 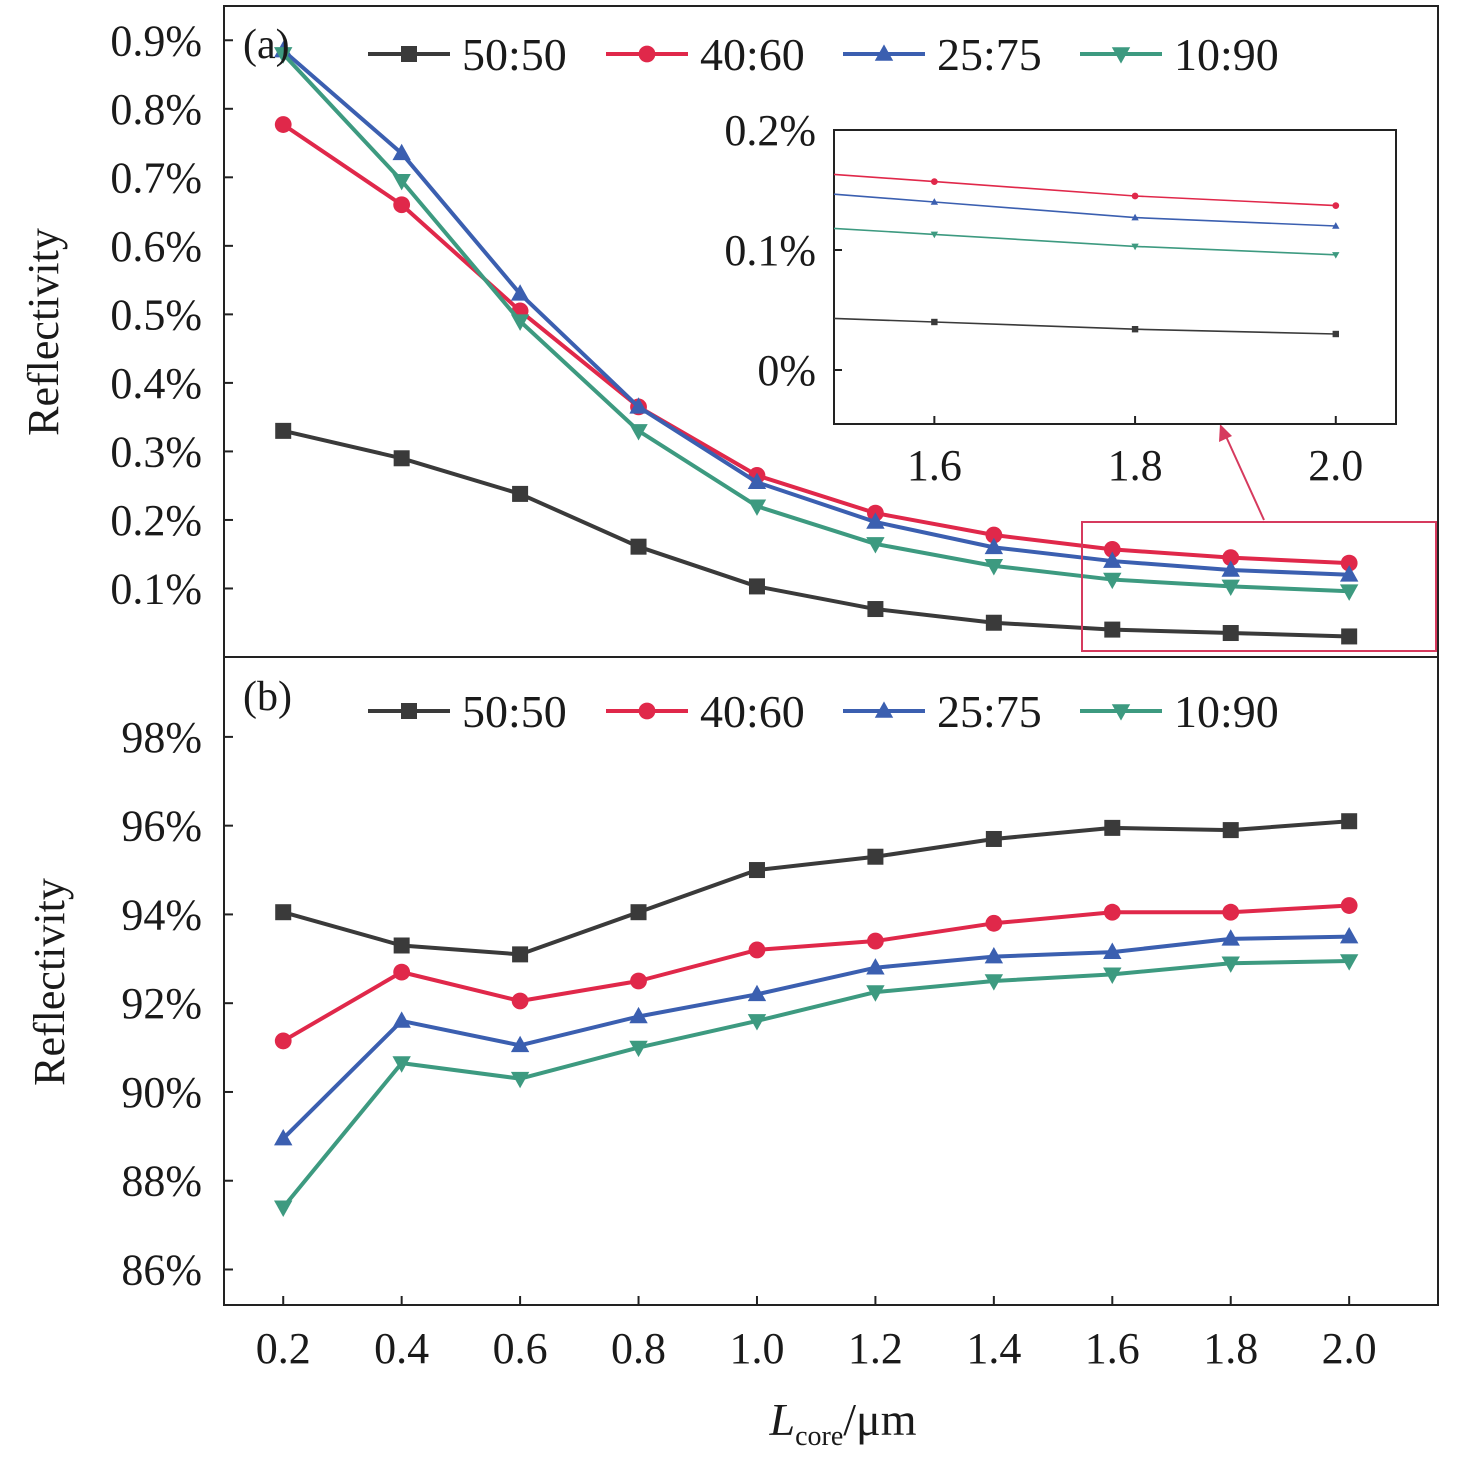 What do you see at coordinates (156, 246) in the screenshot?
I see `y-tick-label: 0.6%` at bounding box center [156, 246].